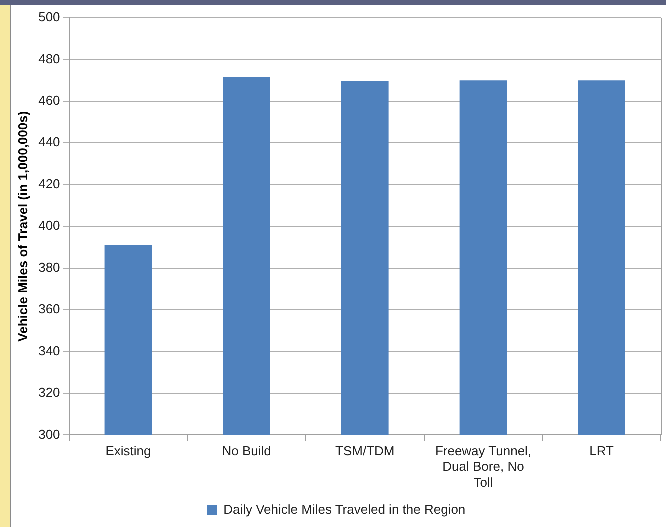 Image resolution: width=666 pixels, height=527 pixels. Describe the element at coordinates (49, 226) in the screenshot. I see `y-tick-label: 400` at that location.